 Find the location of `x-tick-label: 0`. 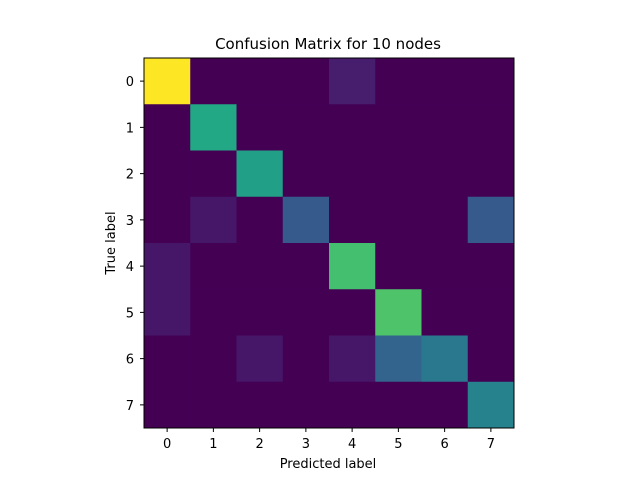

x-tick-label: 0 is located at coordinates (167, 444).